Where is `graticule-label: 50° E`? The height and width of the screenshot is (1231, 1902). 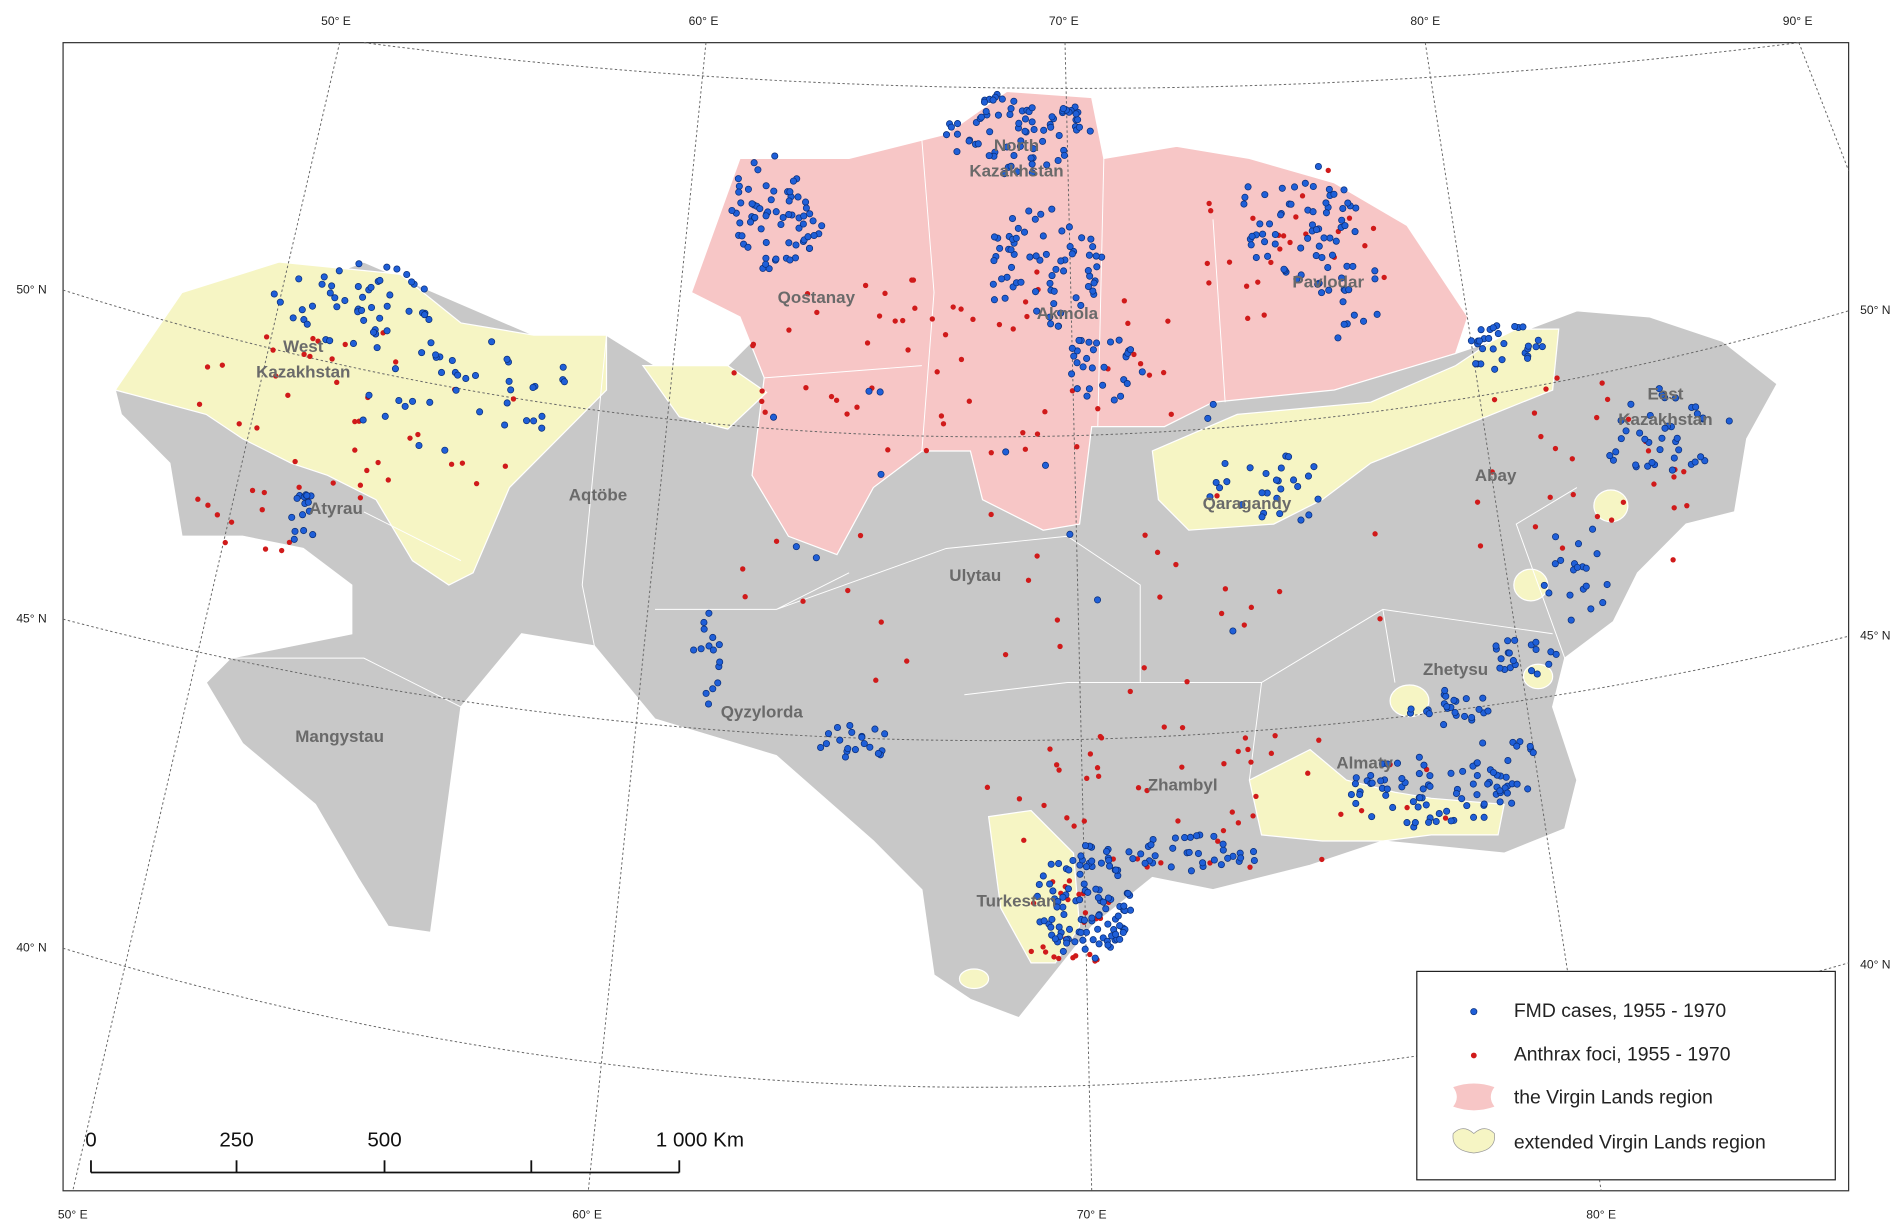 graticule-label: 50° E is located at coordinates (73, 1214).